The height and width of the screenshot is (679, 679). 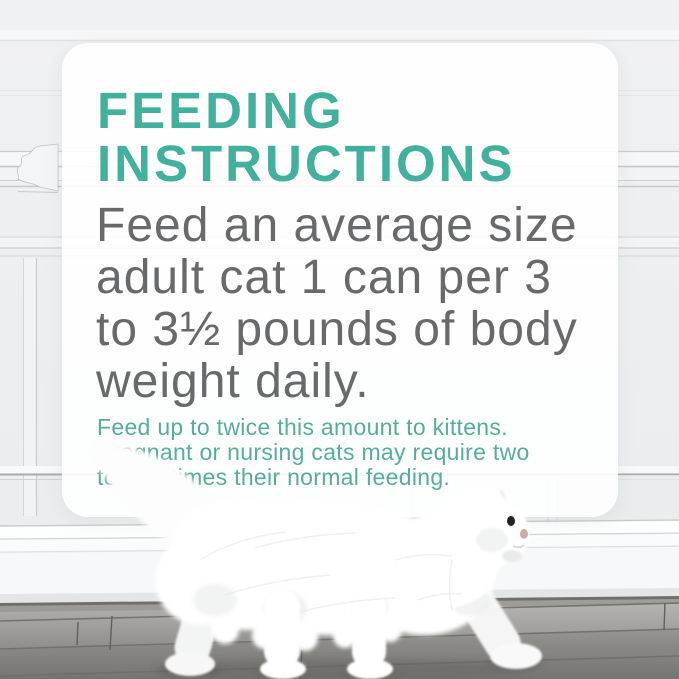 I want to click on body-line-2: adult cat 1 can per 3, so click(x=324, y=277).